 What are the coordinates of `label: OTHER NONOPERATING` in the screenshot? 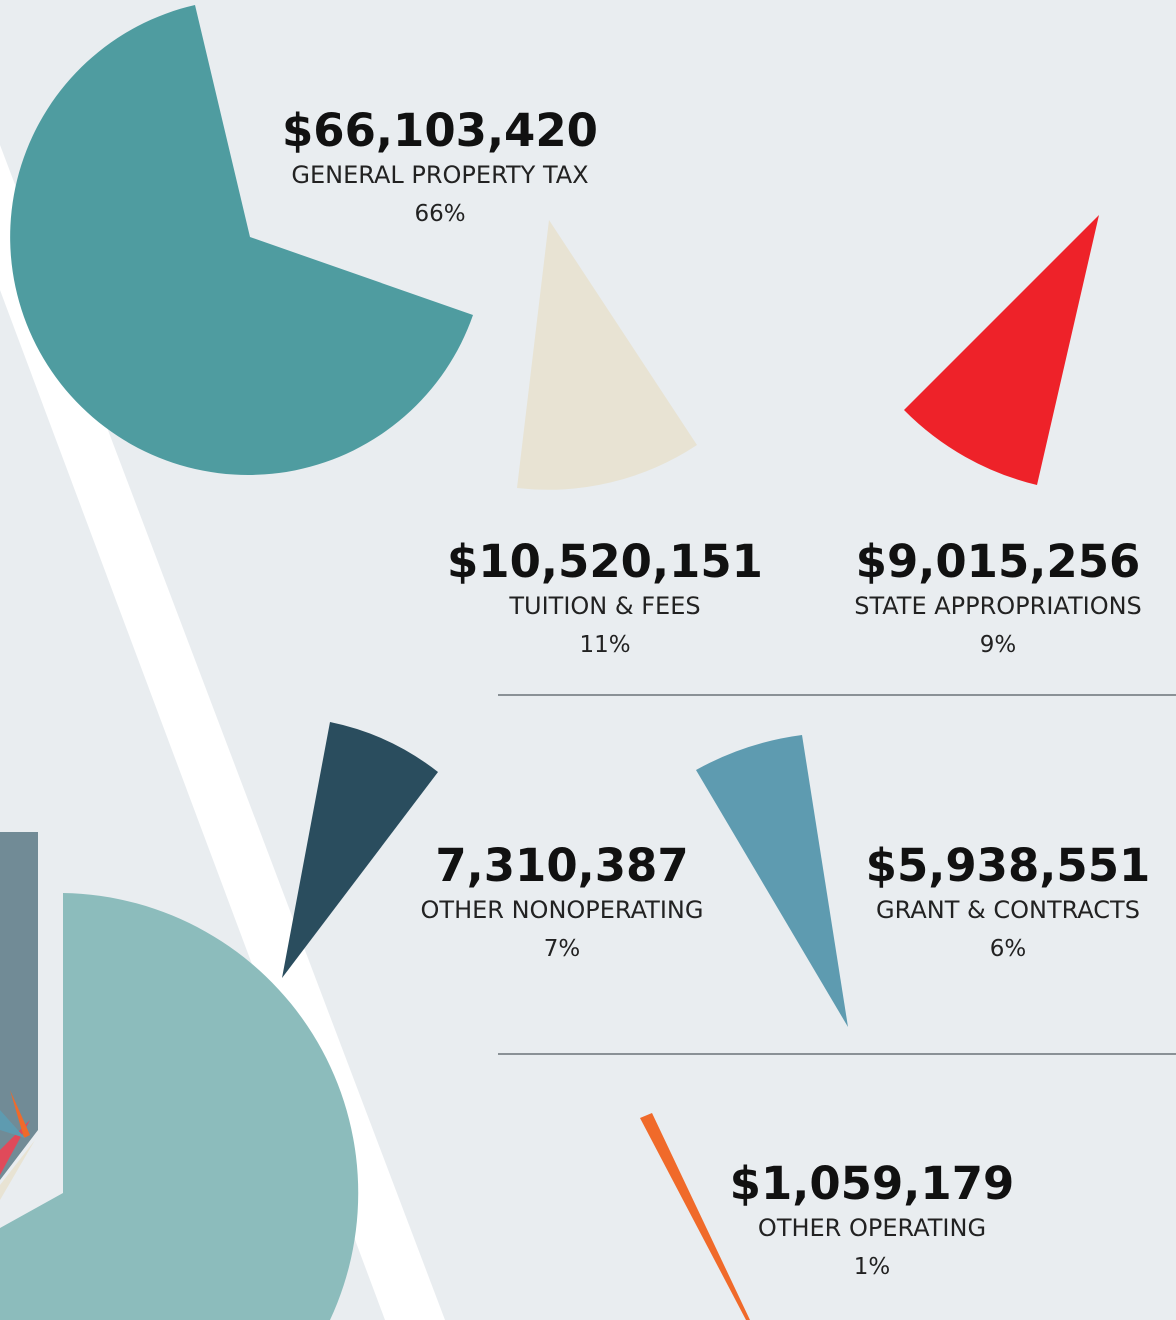 It's located at (562, 910).